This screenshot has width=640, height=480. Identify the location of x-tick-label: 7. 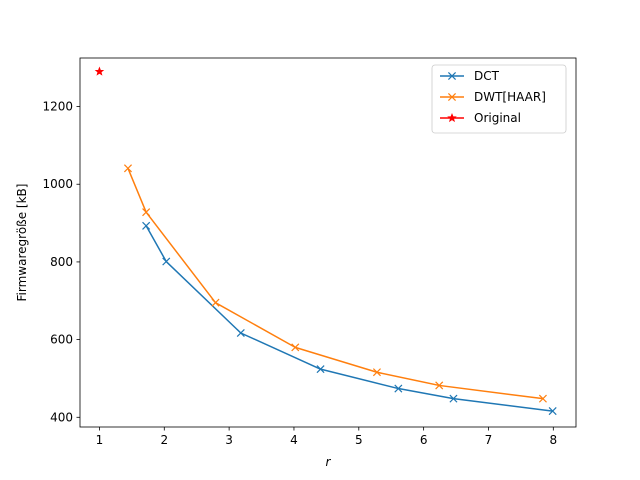
(489, 440).